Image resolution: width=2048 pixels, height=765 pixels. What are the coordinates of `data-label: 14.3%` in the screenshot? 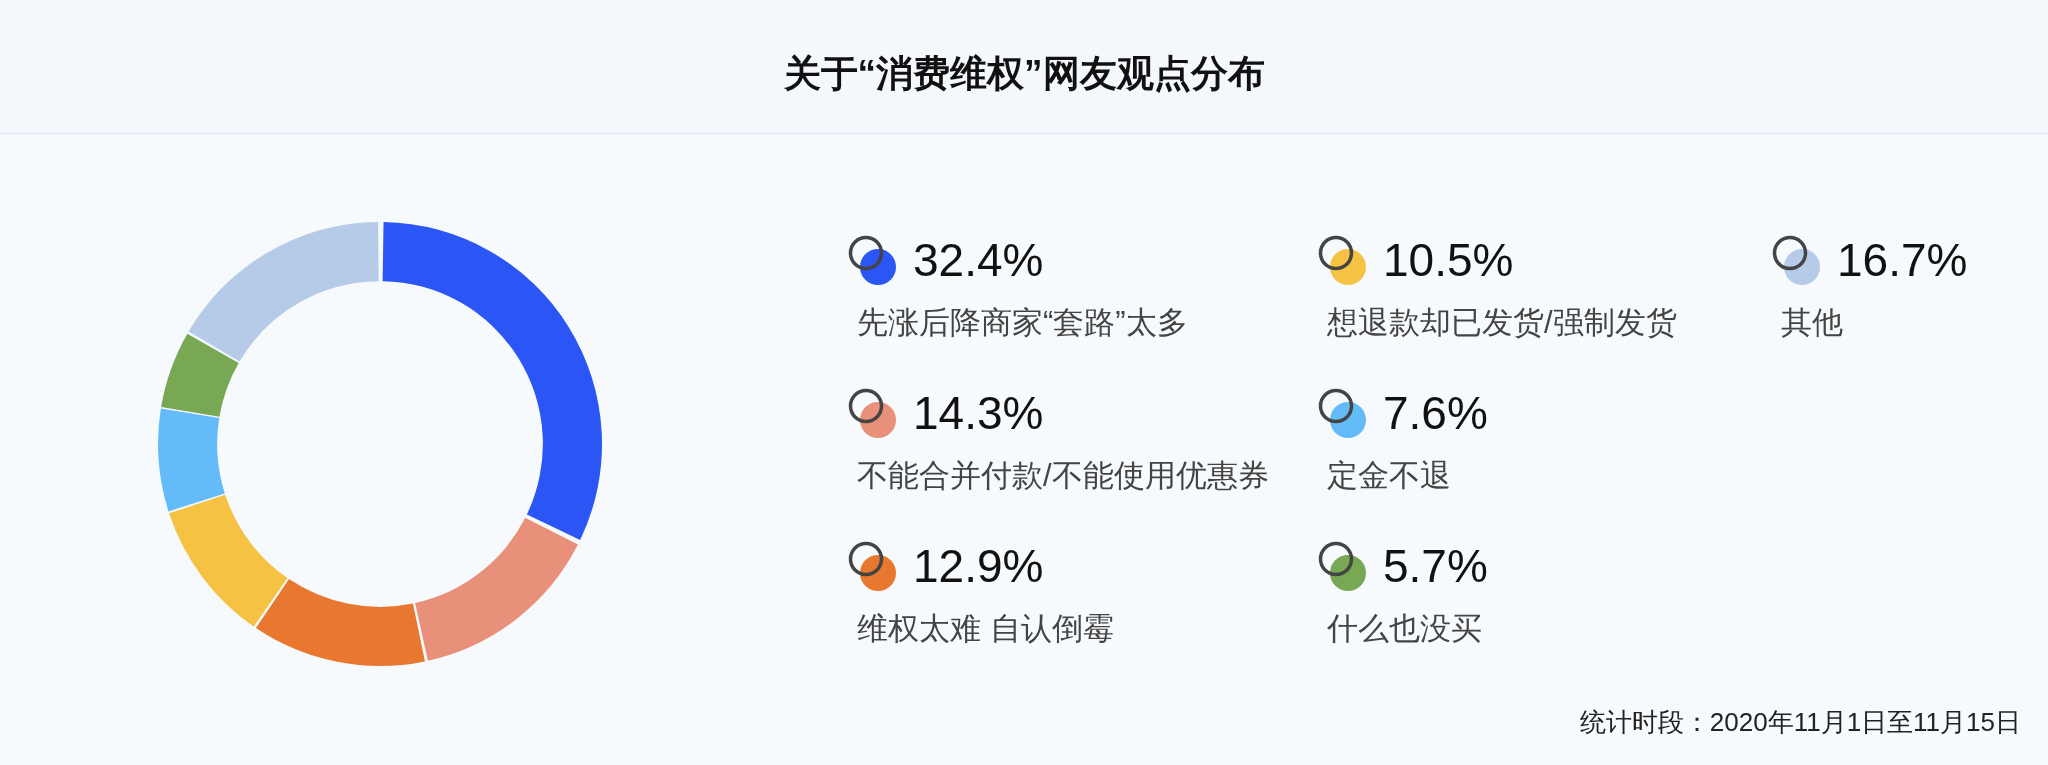 It's located at (978, 413).